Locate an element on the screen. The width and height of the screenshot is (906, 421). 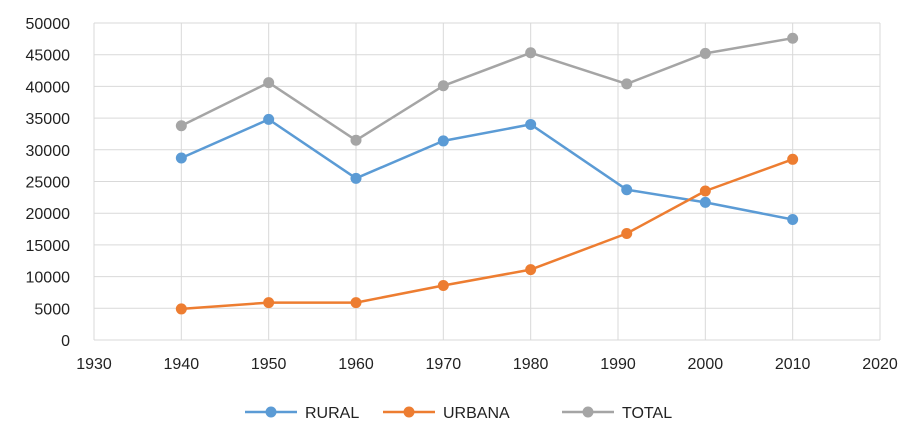
y-tick-label: 50000 is located at coordinates (48, 24).